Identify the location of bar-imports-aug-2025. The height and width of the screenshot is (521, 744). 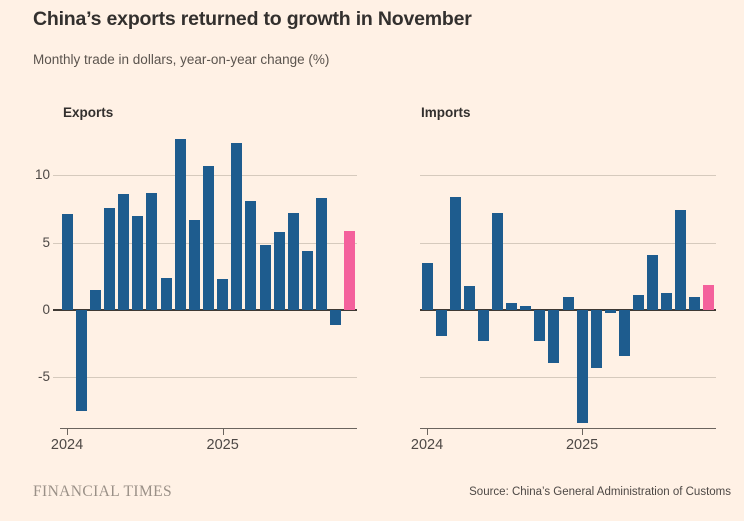
(667, 301).